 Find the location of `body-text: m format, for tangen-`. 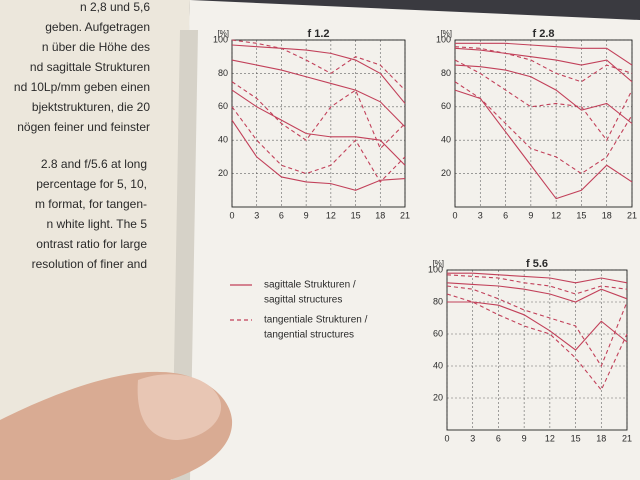

body-text: m format, for tangen- is located at coordinates (91, 204).